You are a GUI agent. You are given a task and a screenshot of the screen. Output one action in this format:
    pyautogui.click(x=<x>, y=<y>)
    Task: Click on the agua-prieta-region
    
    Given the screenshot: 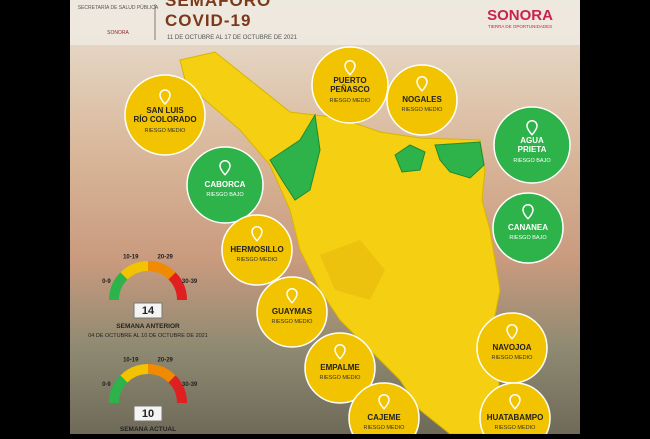 What is the action you would take?
    pyautogui.click(x=459, y=160)
    